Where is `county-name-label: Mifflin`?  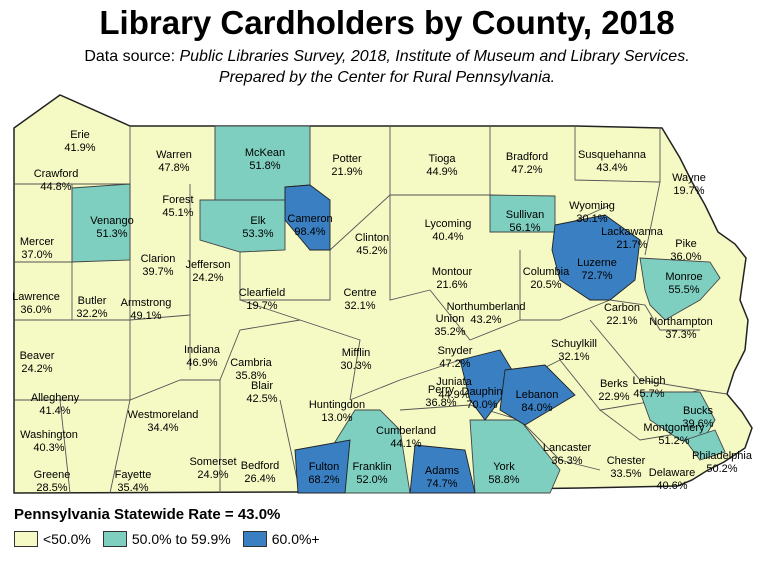 county-name-label: Mifflin is located at coordinates (356, 353).